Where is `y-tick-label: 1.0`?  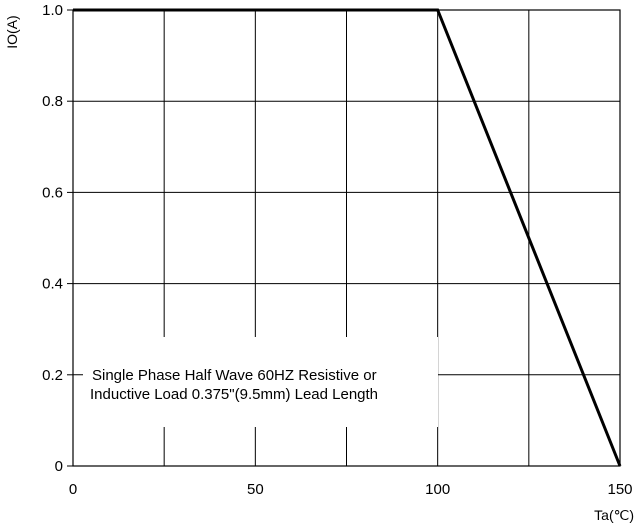 y-tick-label: 1.0 is located at coordinates (52, 10).